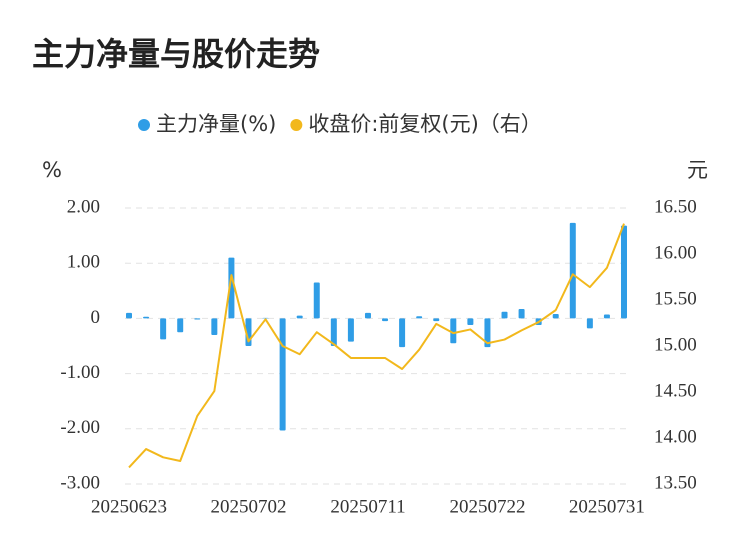 The height and width of the screenshot is (558, 750). I want to click on x-tick-label: 20250722, so click(487, 506).